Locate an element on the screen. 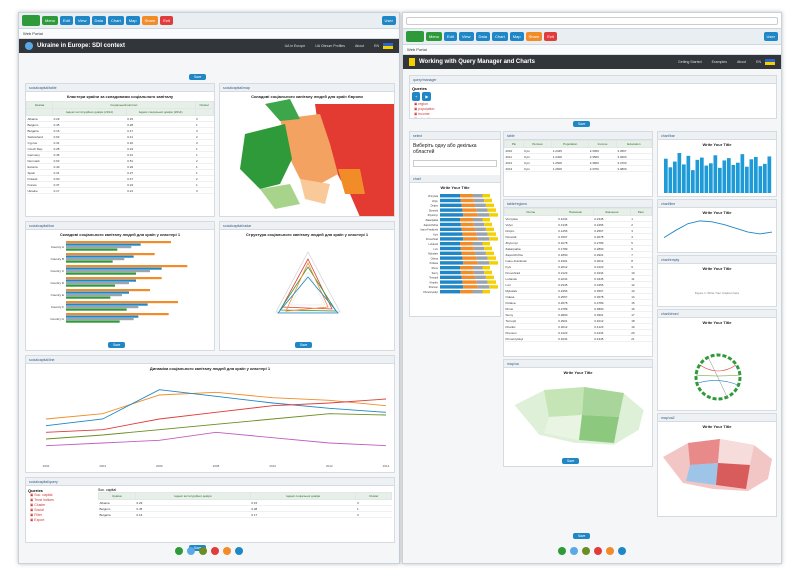  table-row: Ukraine 0.17 0.21 3 is located at coordinates (120, 190).